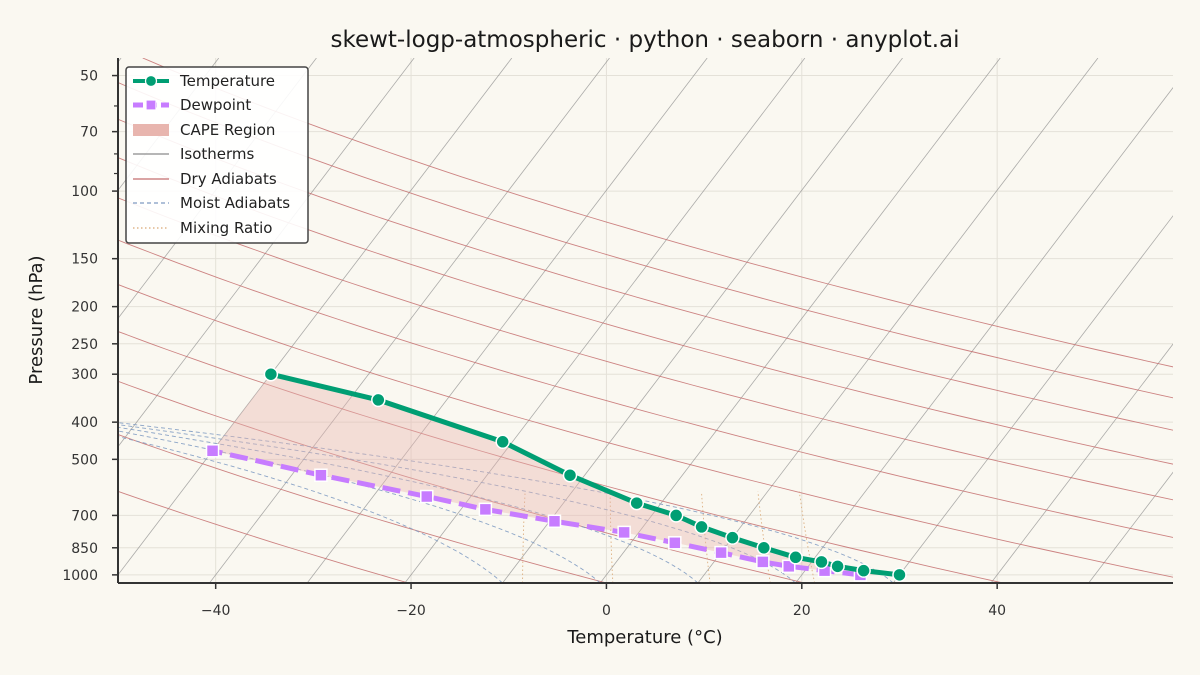 This screenshot has width=1200, height=675. What do you see at coordinates (84, 260) in the screenshot?
I see `y-tick-label: 150` at bounding box center [84, 260].